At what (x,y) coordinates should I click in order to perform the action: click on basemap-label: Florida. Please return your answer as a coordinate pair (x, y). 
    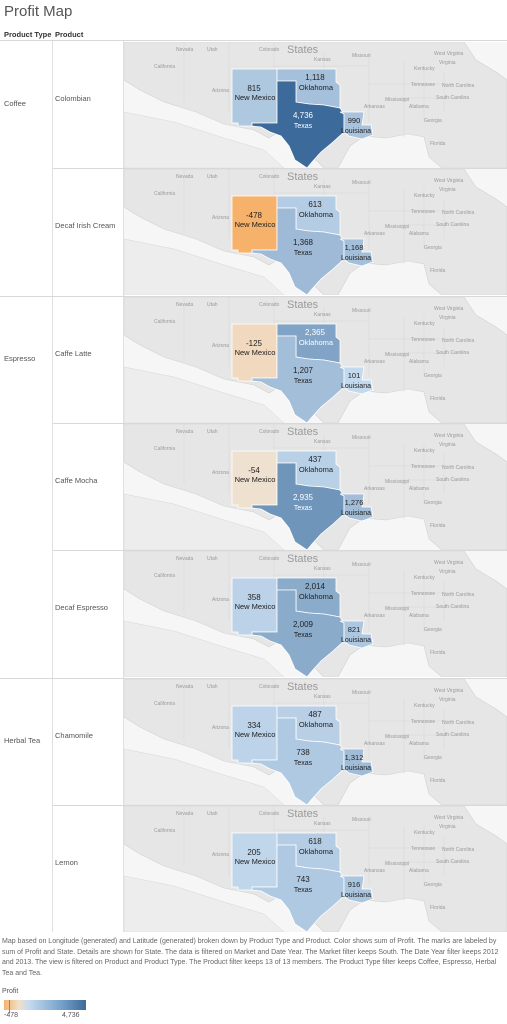
    Looking at the image, I should click on (438, 781).